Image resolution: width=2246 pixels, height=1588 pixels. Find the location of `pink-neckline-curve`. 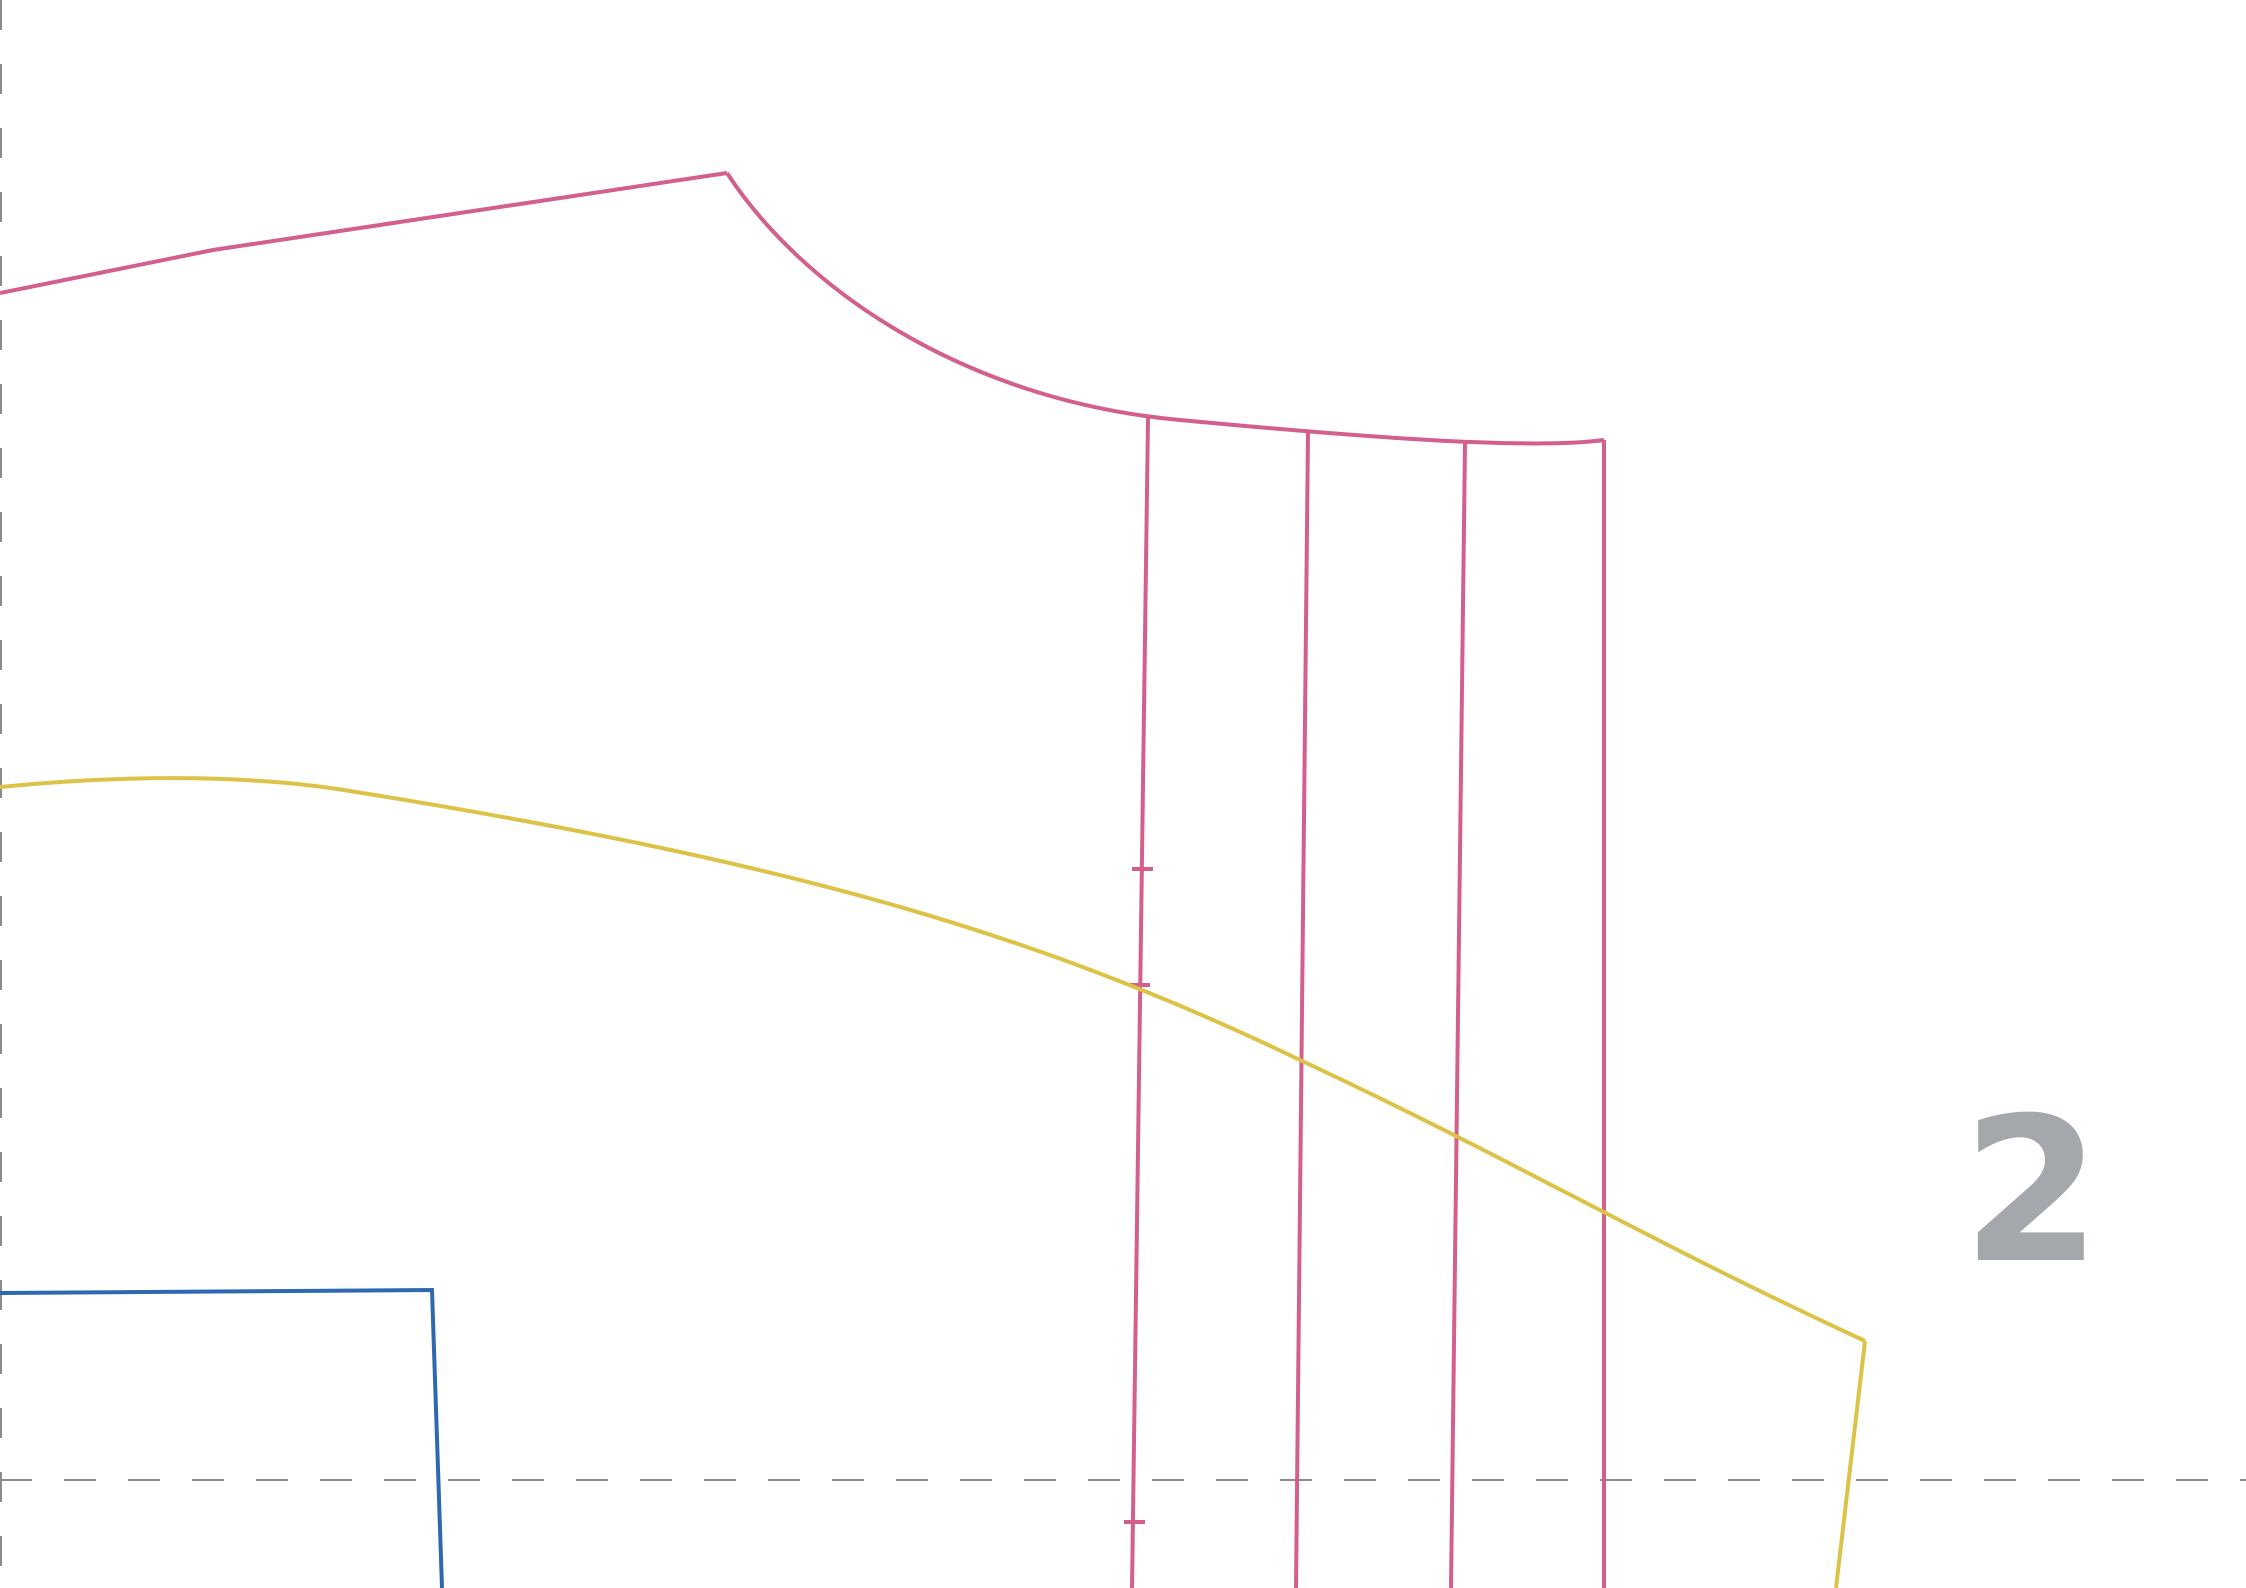

pink-neckline-curve is located at coordinates (1165, 308).